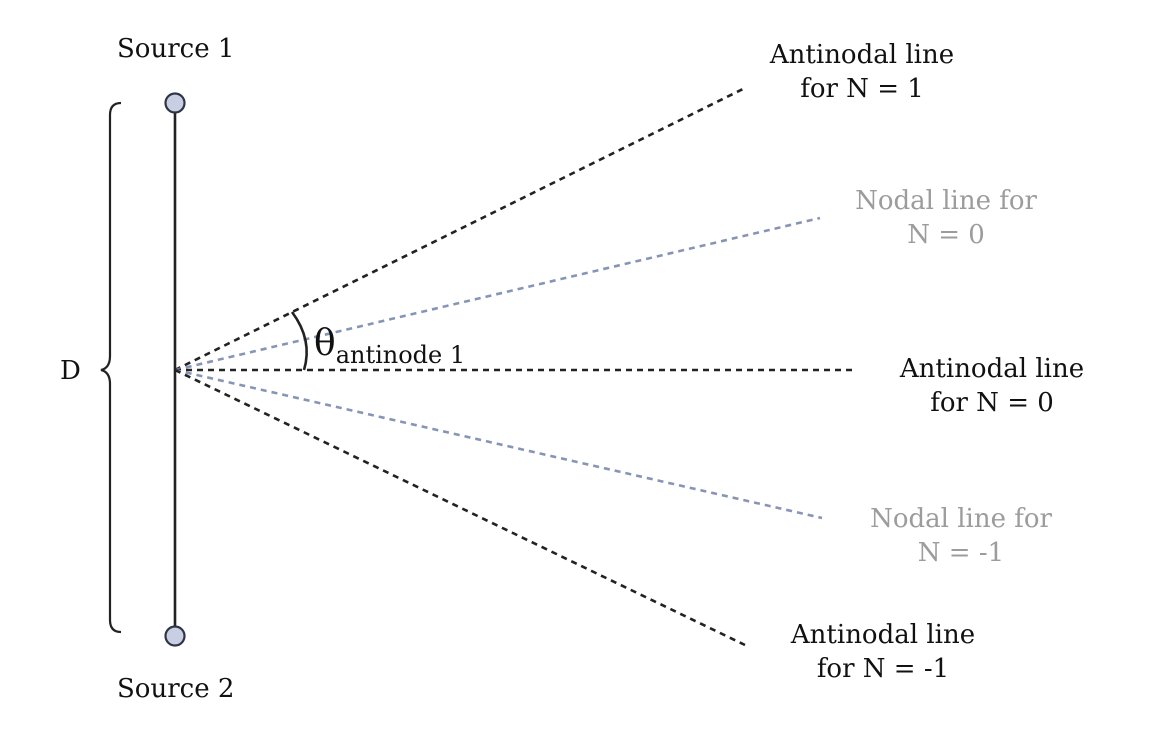 This screenshot has width=1158, height=738. What do you see at coordinates (961, 536) in the screenshot?
I see `nodal-line-nm1-label: Nodal line for N = -1` at bounding box center [961, 536].